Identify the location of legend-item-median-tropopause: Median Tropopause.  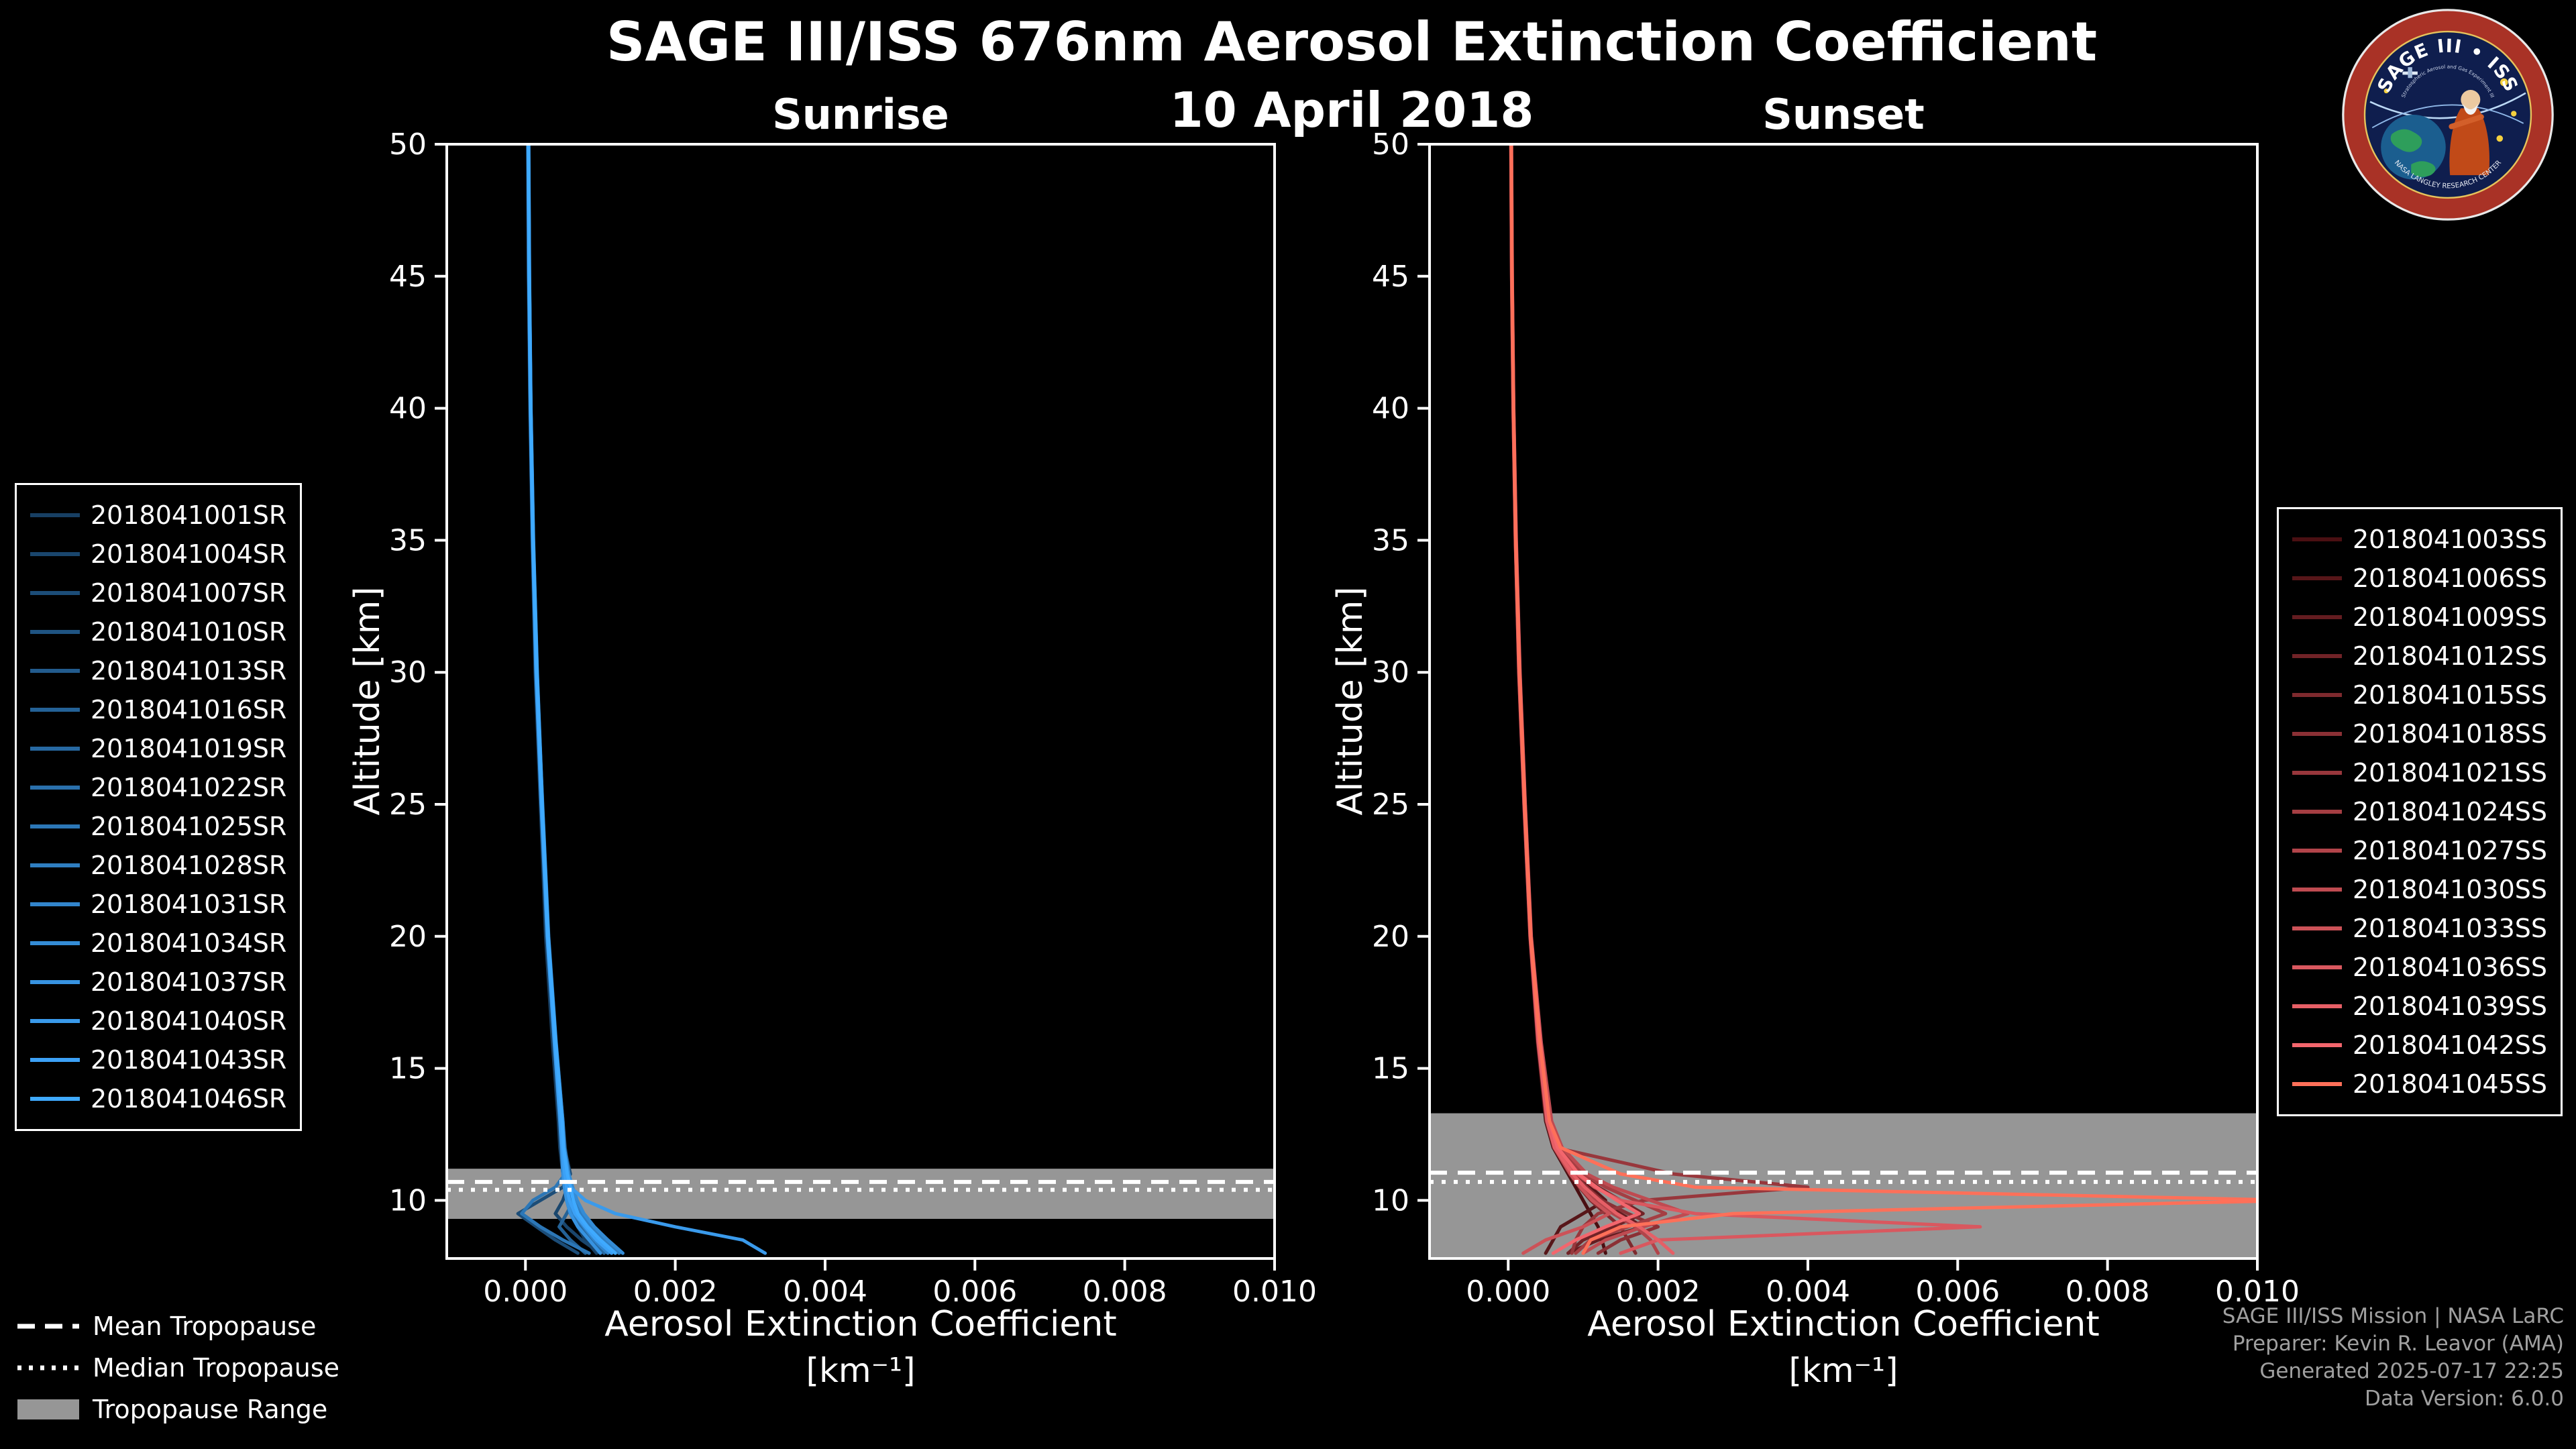
(178, 1368).